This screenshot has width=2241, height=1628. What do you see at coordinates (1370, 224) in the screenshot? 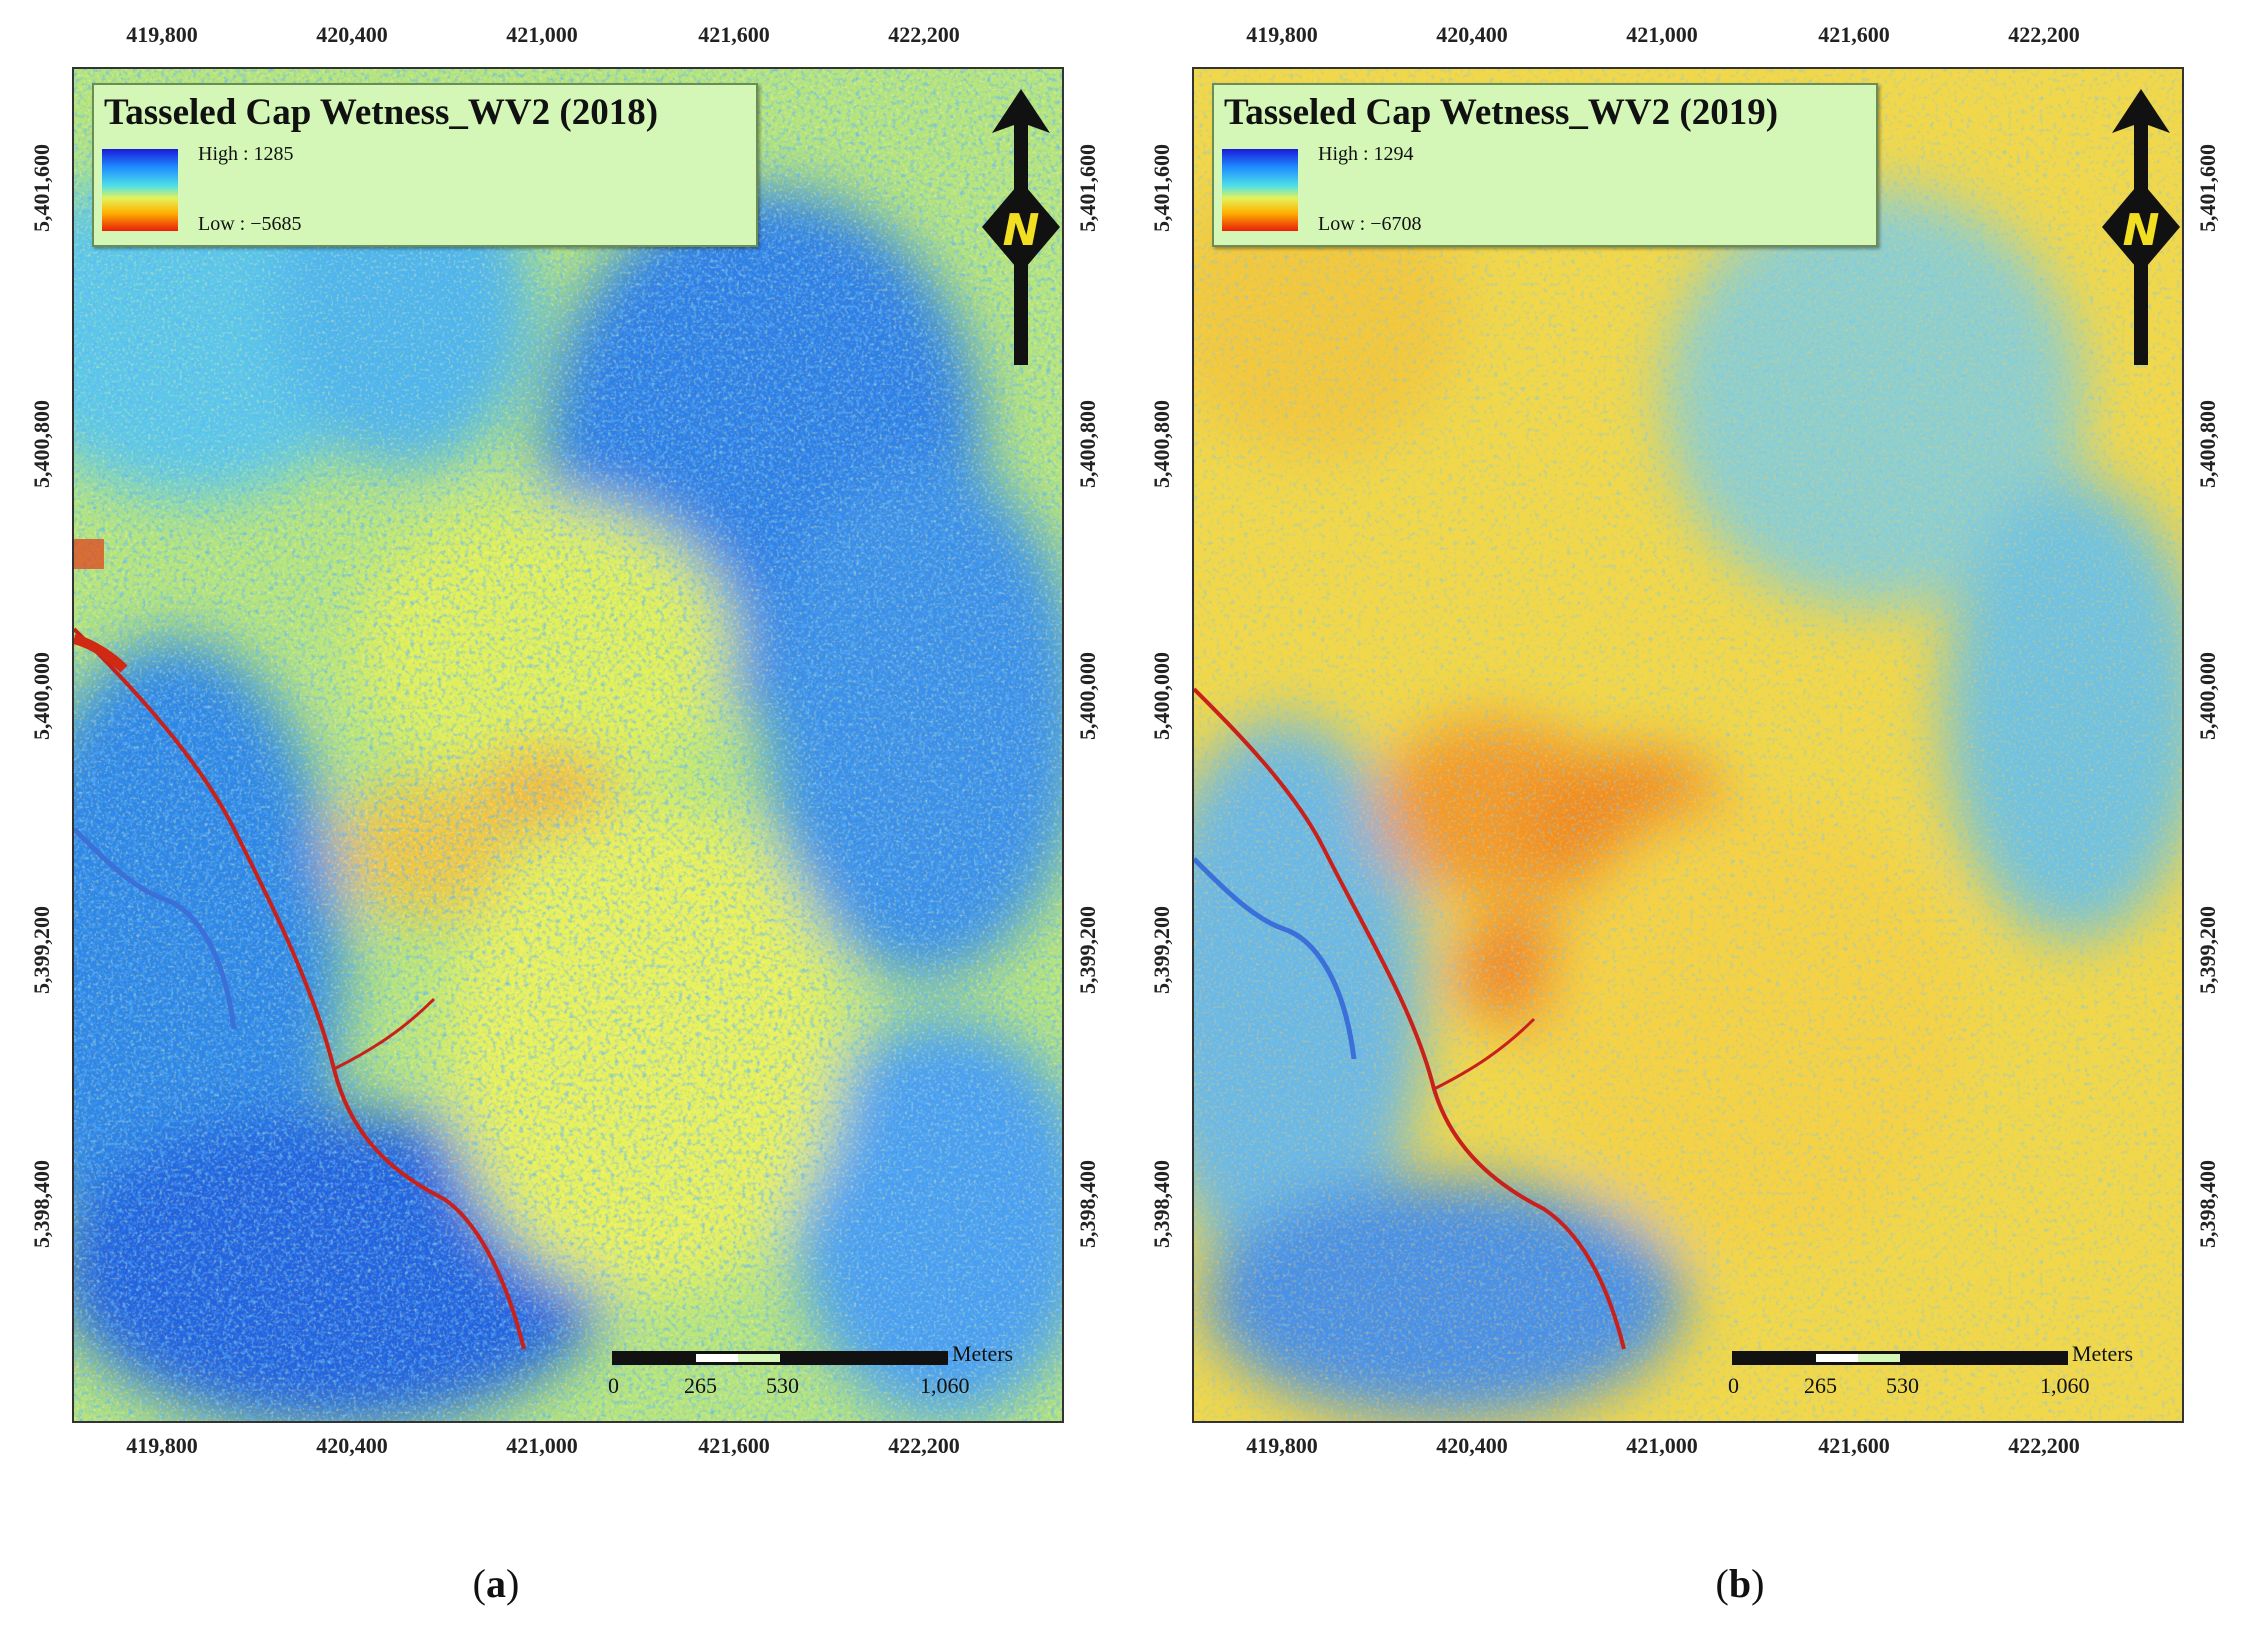
I see `legend-low-value: Low : −6708` at bounding box center [1370, 224].